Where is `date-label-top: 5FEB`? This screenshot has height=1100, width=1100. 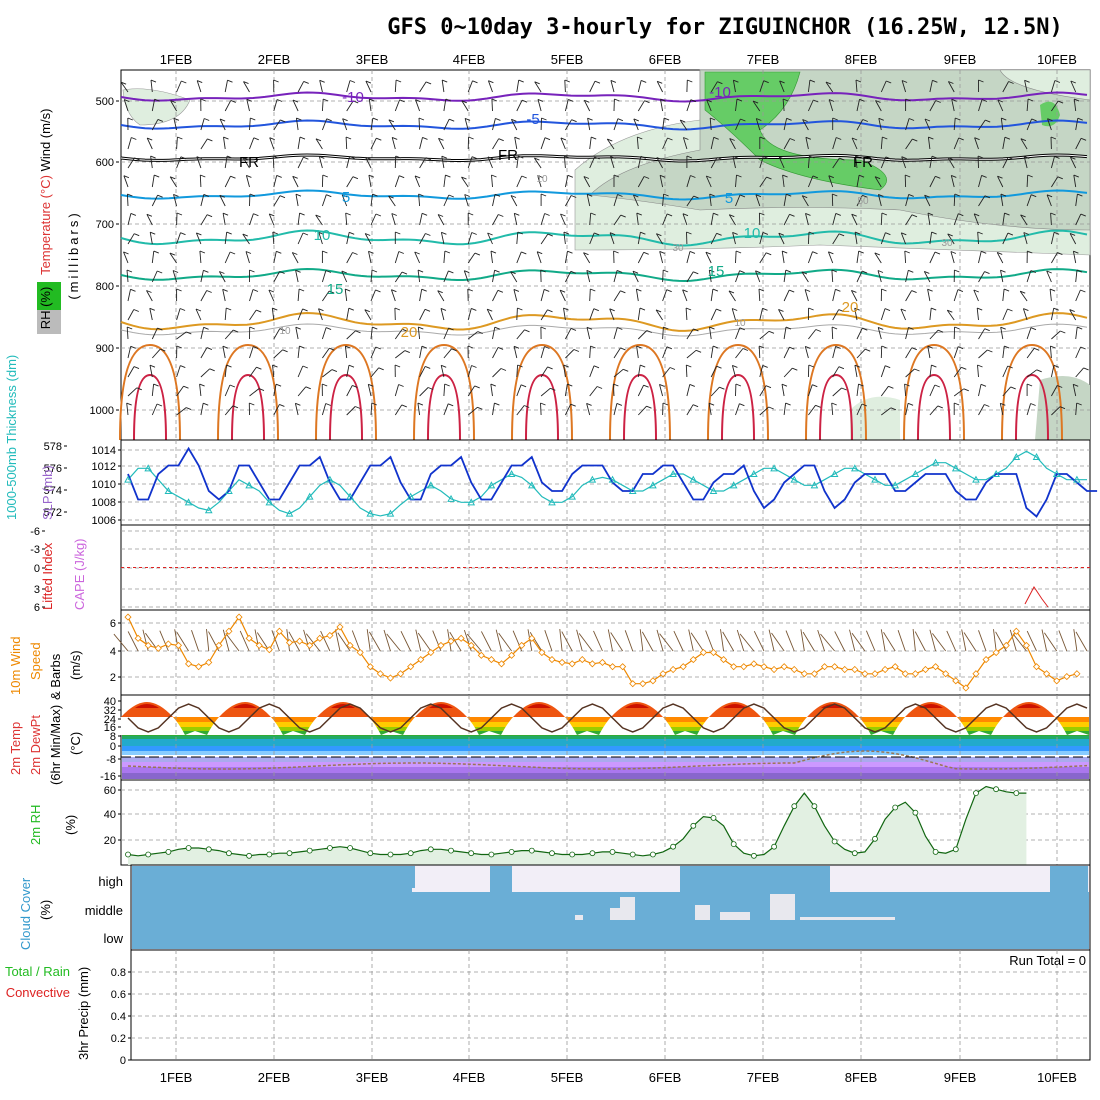
date-label-top: 5FEB is located at coordinates (567, 59).